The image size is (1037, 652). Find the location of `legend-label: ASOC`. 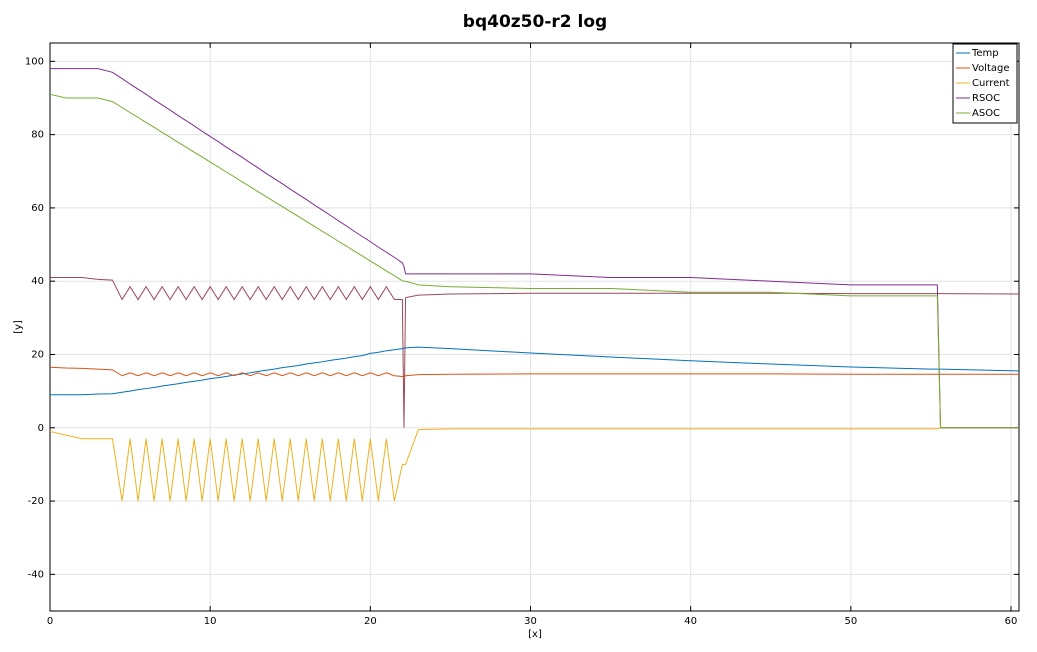

legend-label: ASOC is located at coordinates (986, 113).